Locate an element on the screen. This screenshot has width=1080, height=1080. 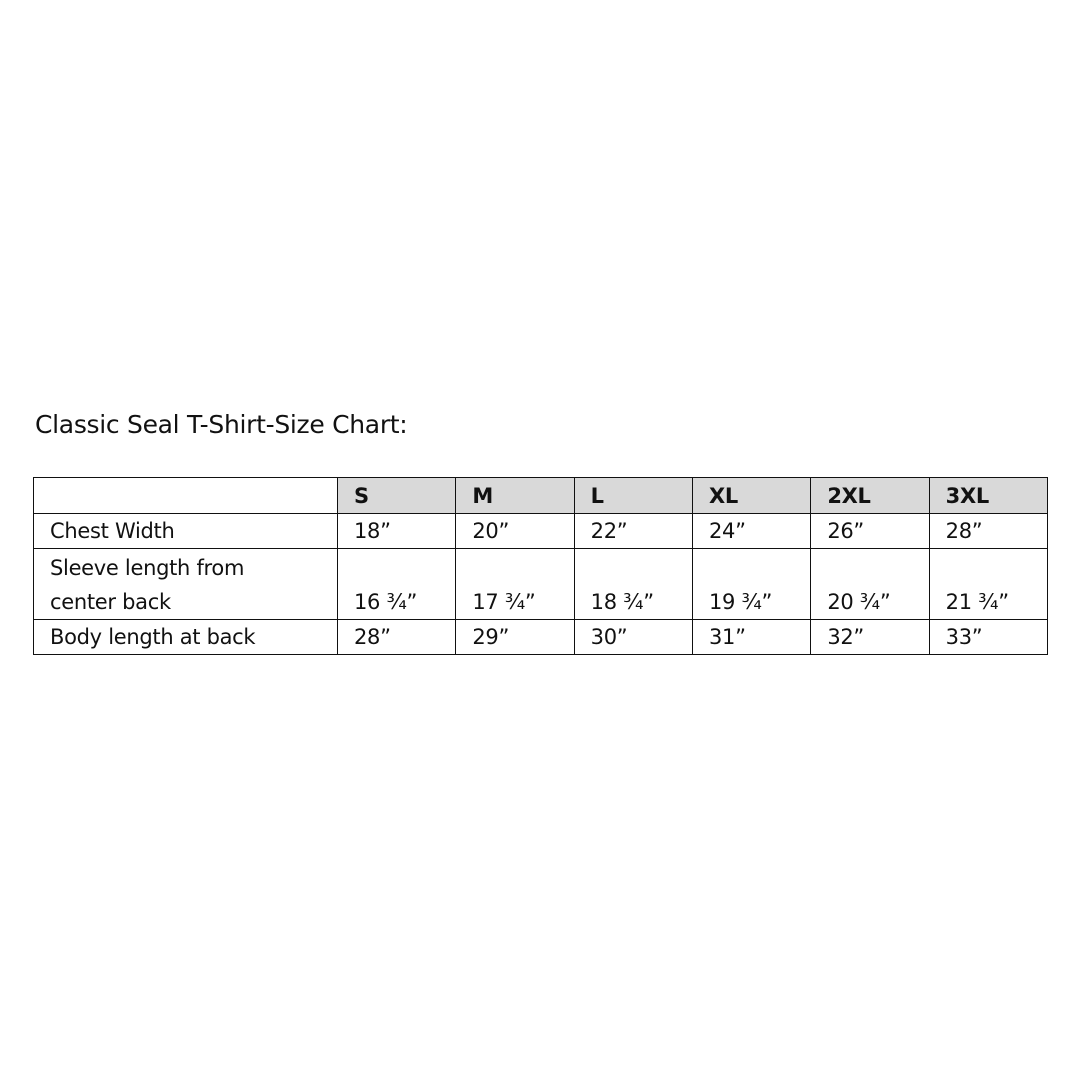
row-label: Sleeve length from center back is located at coordinates (185, 584).